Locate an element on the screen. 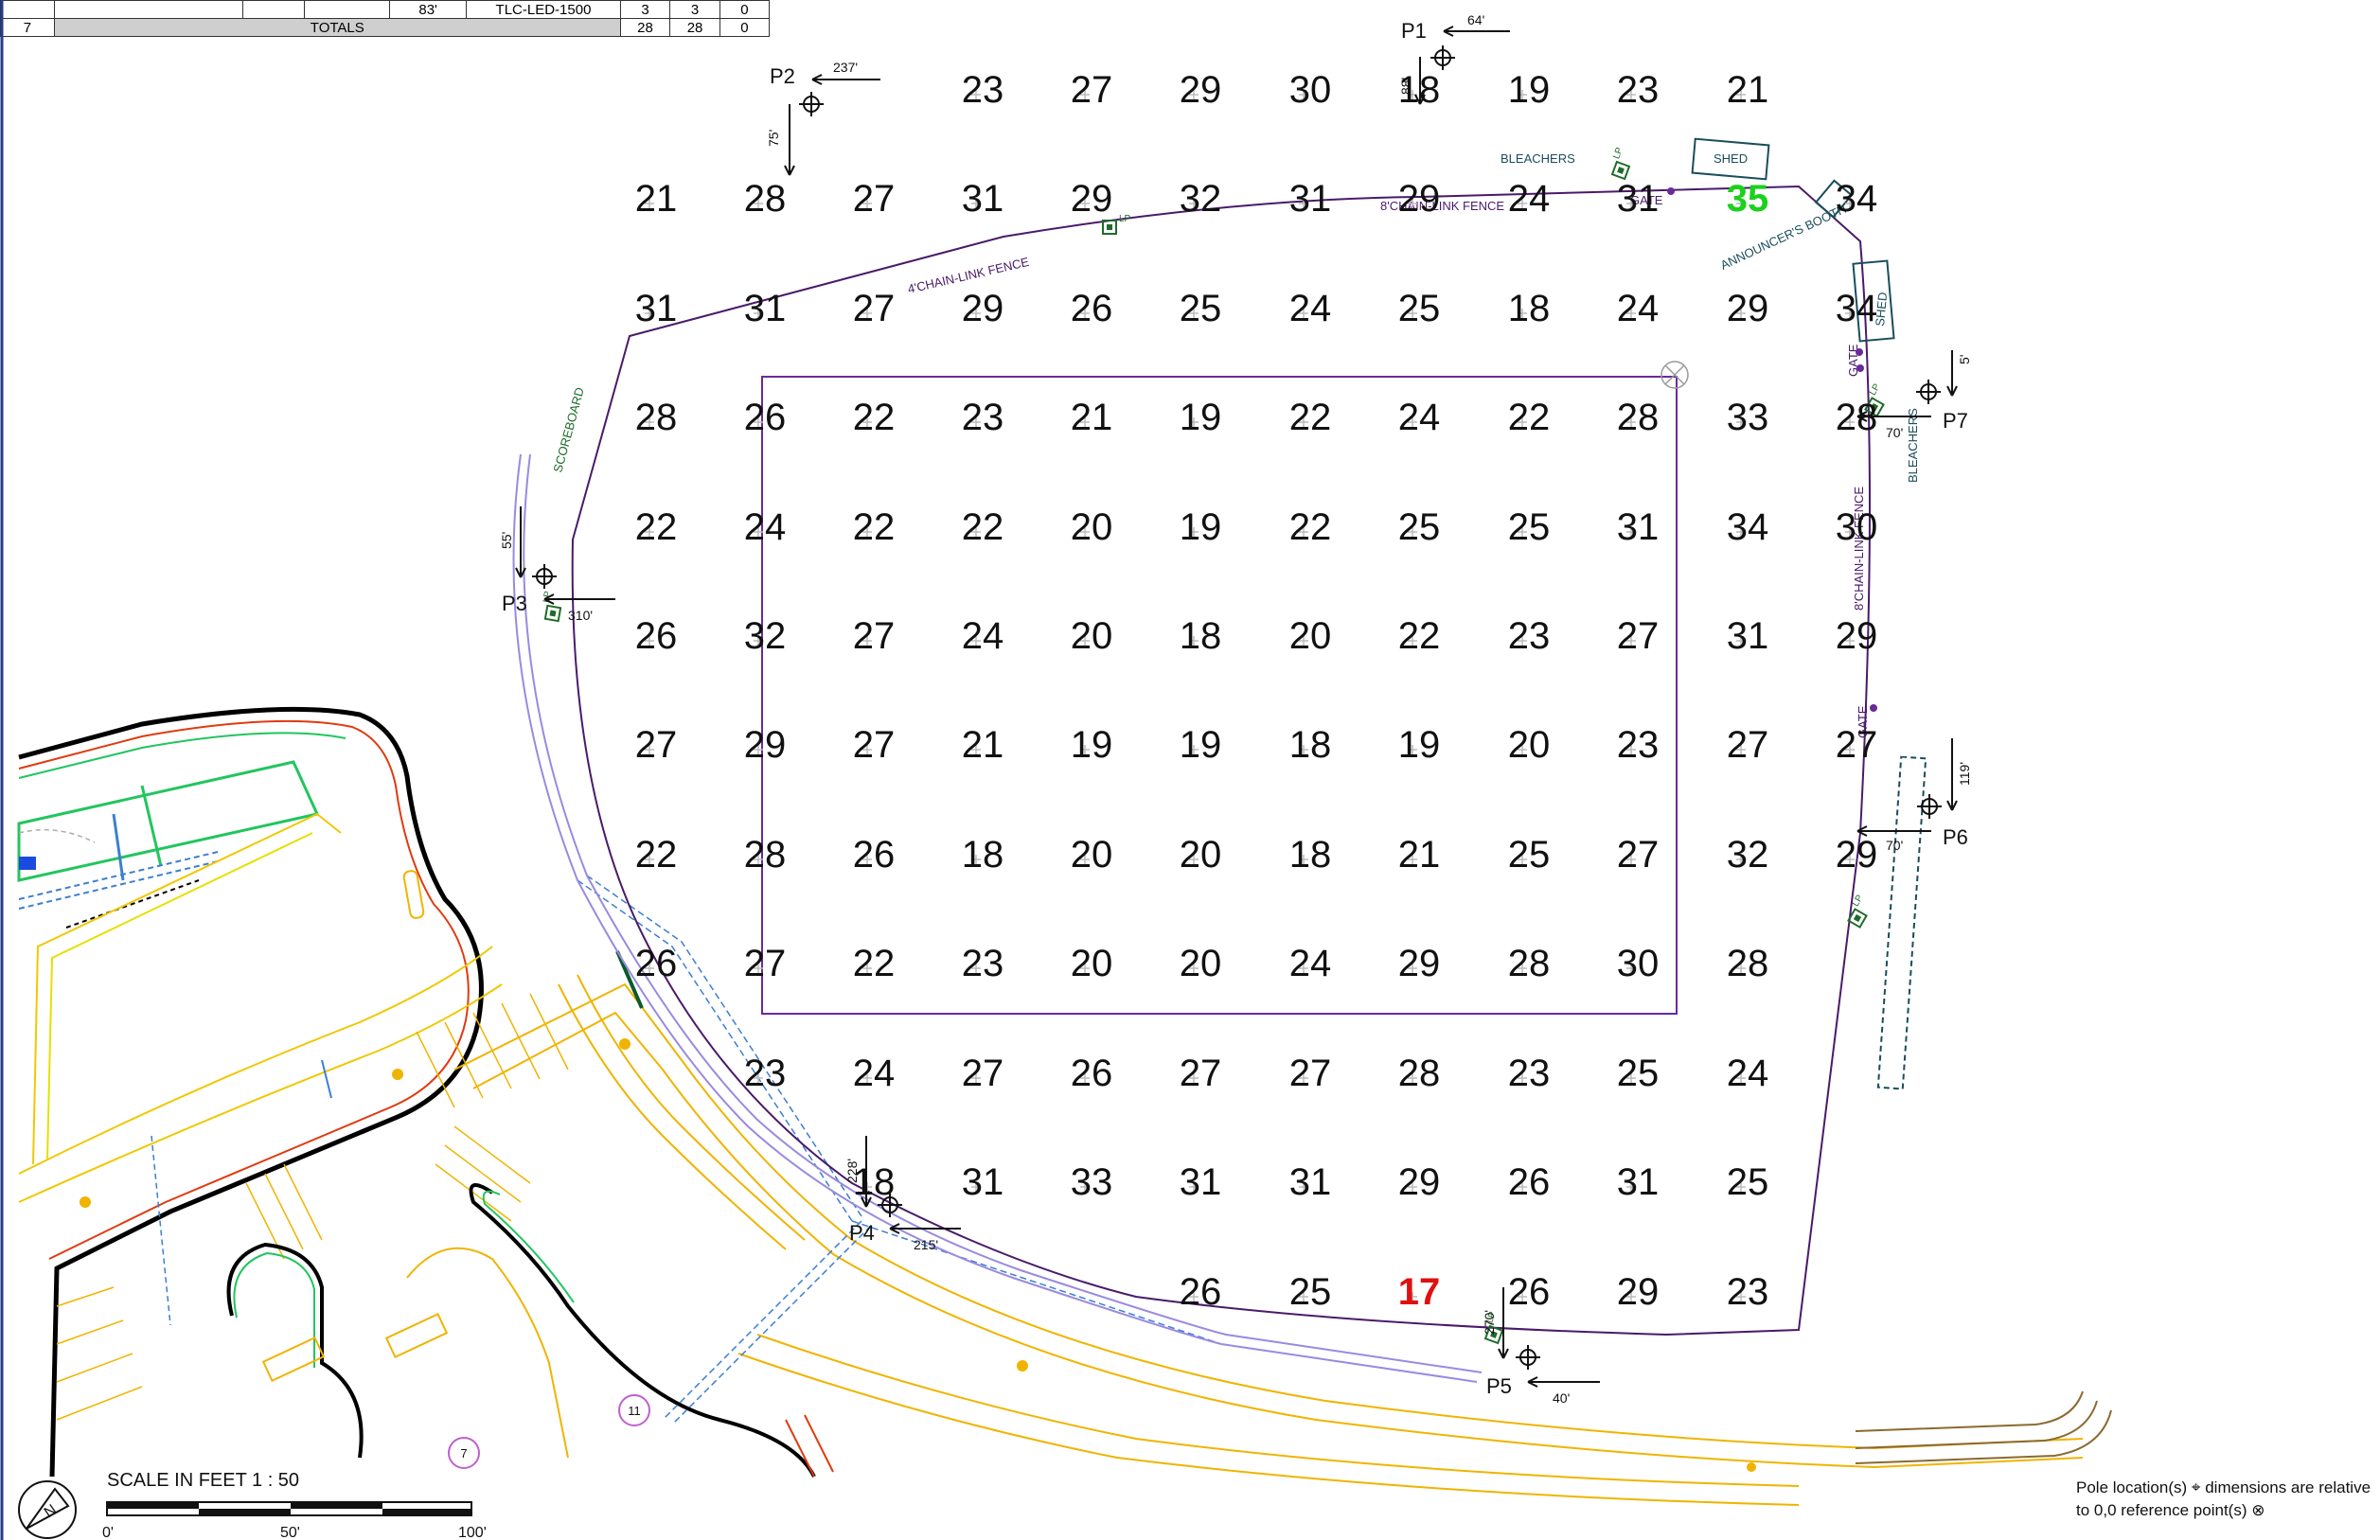 This screenshot has width=2380, height=1540. total-cell: 28 is located at coordinates (645, 27).